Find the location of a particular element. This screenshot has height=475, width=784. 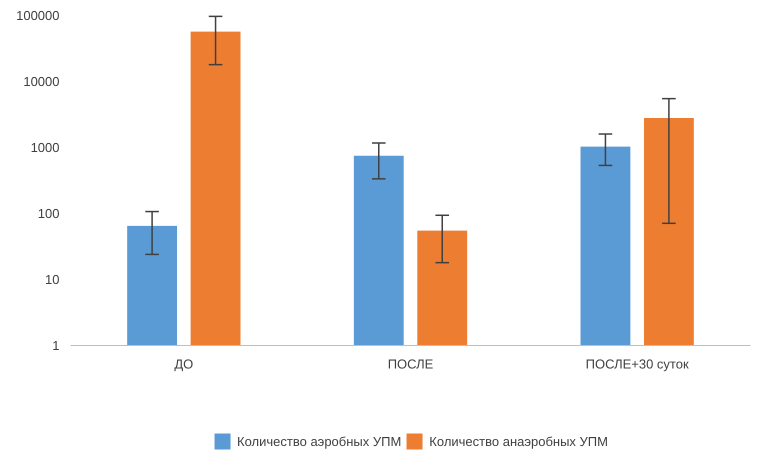

y-tick-label: 100000 is located at coordinates (38, 15).